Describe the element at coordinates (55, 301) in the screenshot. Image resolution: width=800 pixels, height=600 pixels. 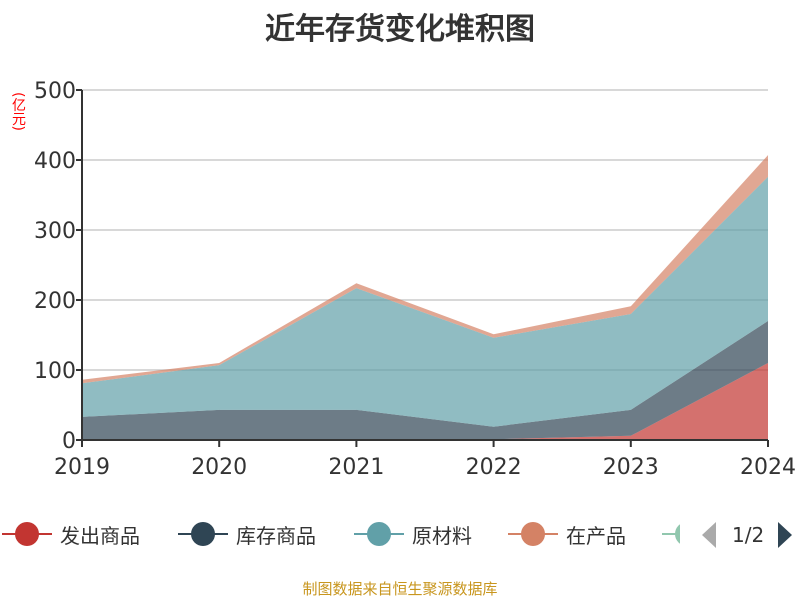
I see `y-tick-label: 200` at that location.